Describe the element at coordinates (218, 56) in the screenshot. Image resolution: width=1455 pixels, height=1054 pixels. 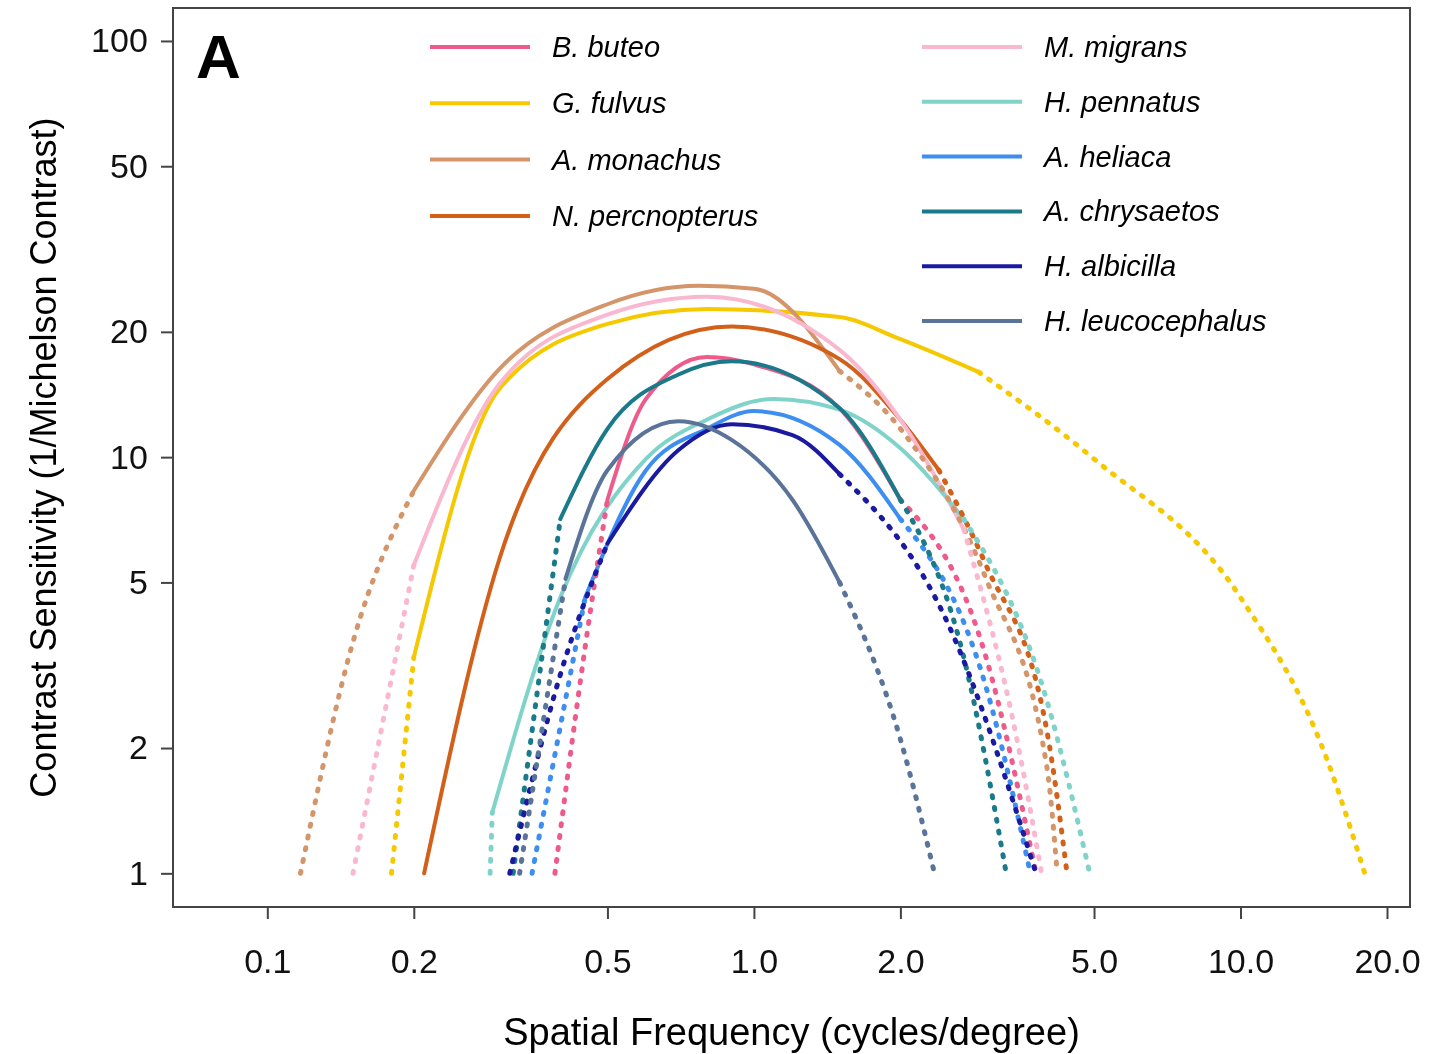
I see `annotation: A` at that location.